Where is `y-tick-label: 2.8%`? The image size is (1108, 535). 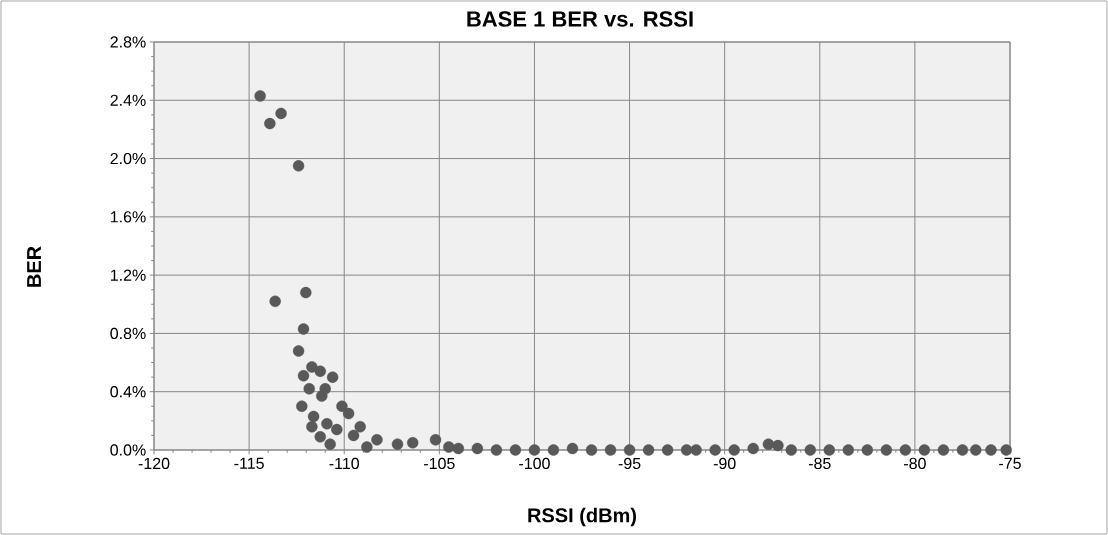
y-tick-label: 2.8% is located at coordinates (128, 42).